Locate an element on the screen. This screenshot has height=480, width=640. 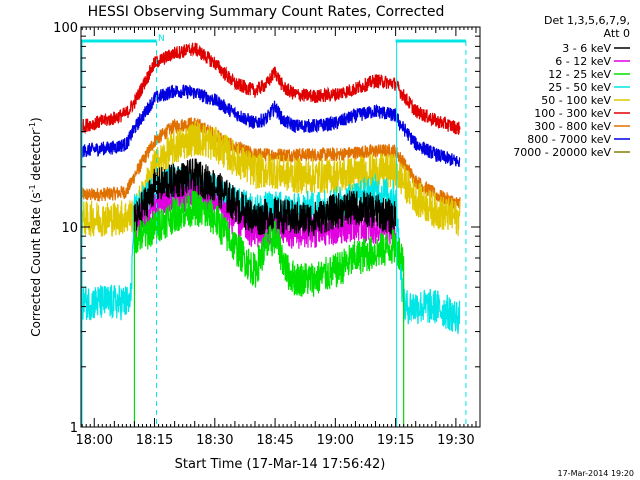
y-axis-label-mid: detector is located at coordinates (36, 157).